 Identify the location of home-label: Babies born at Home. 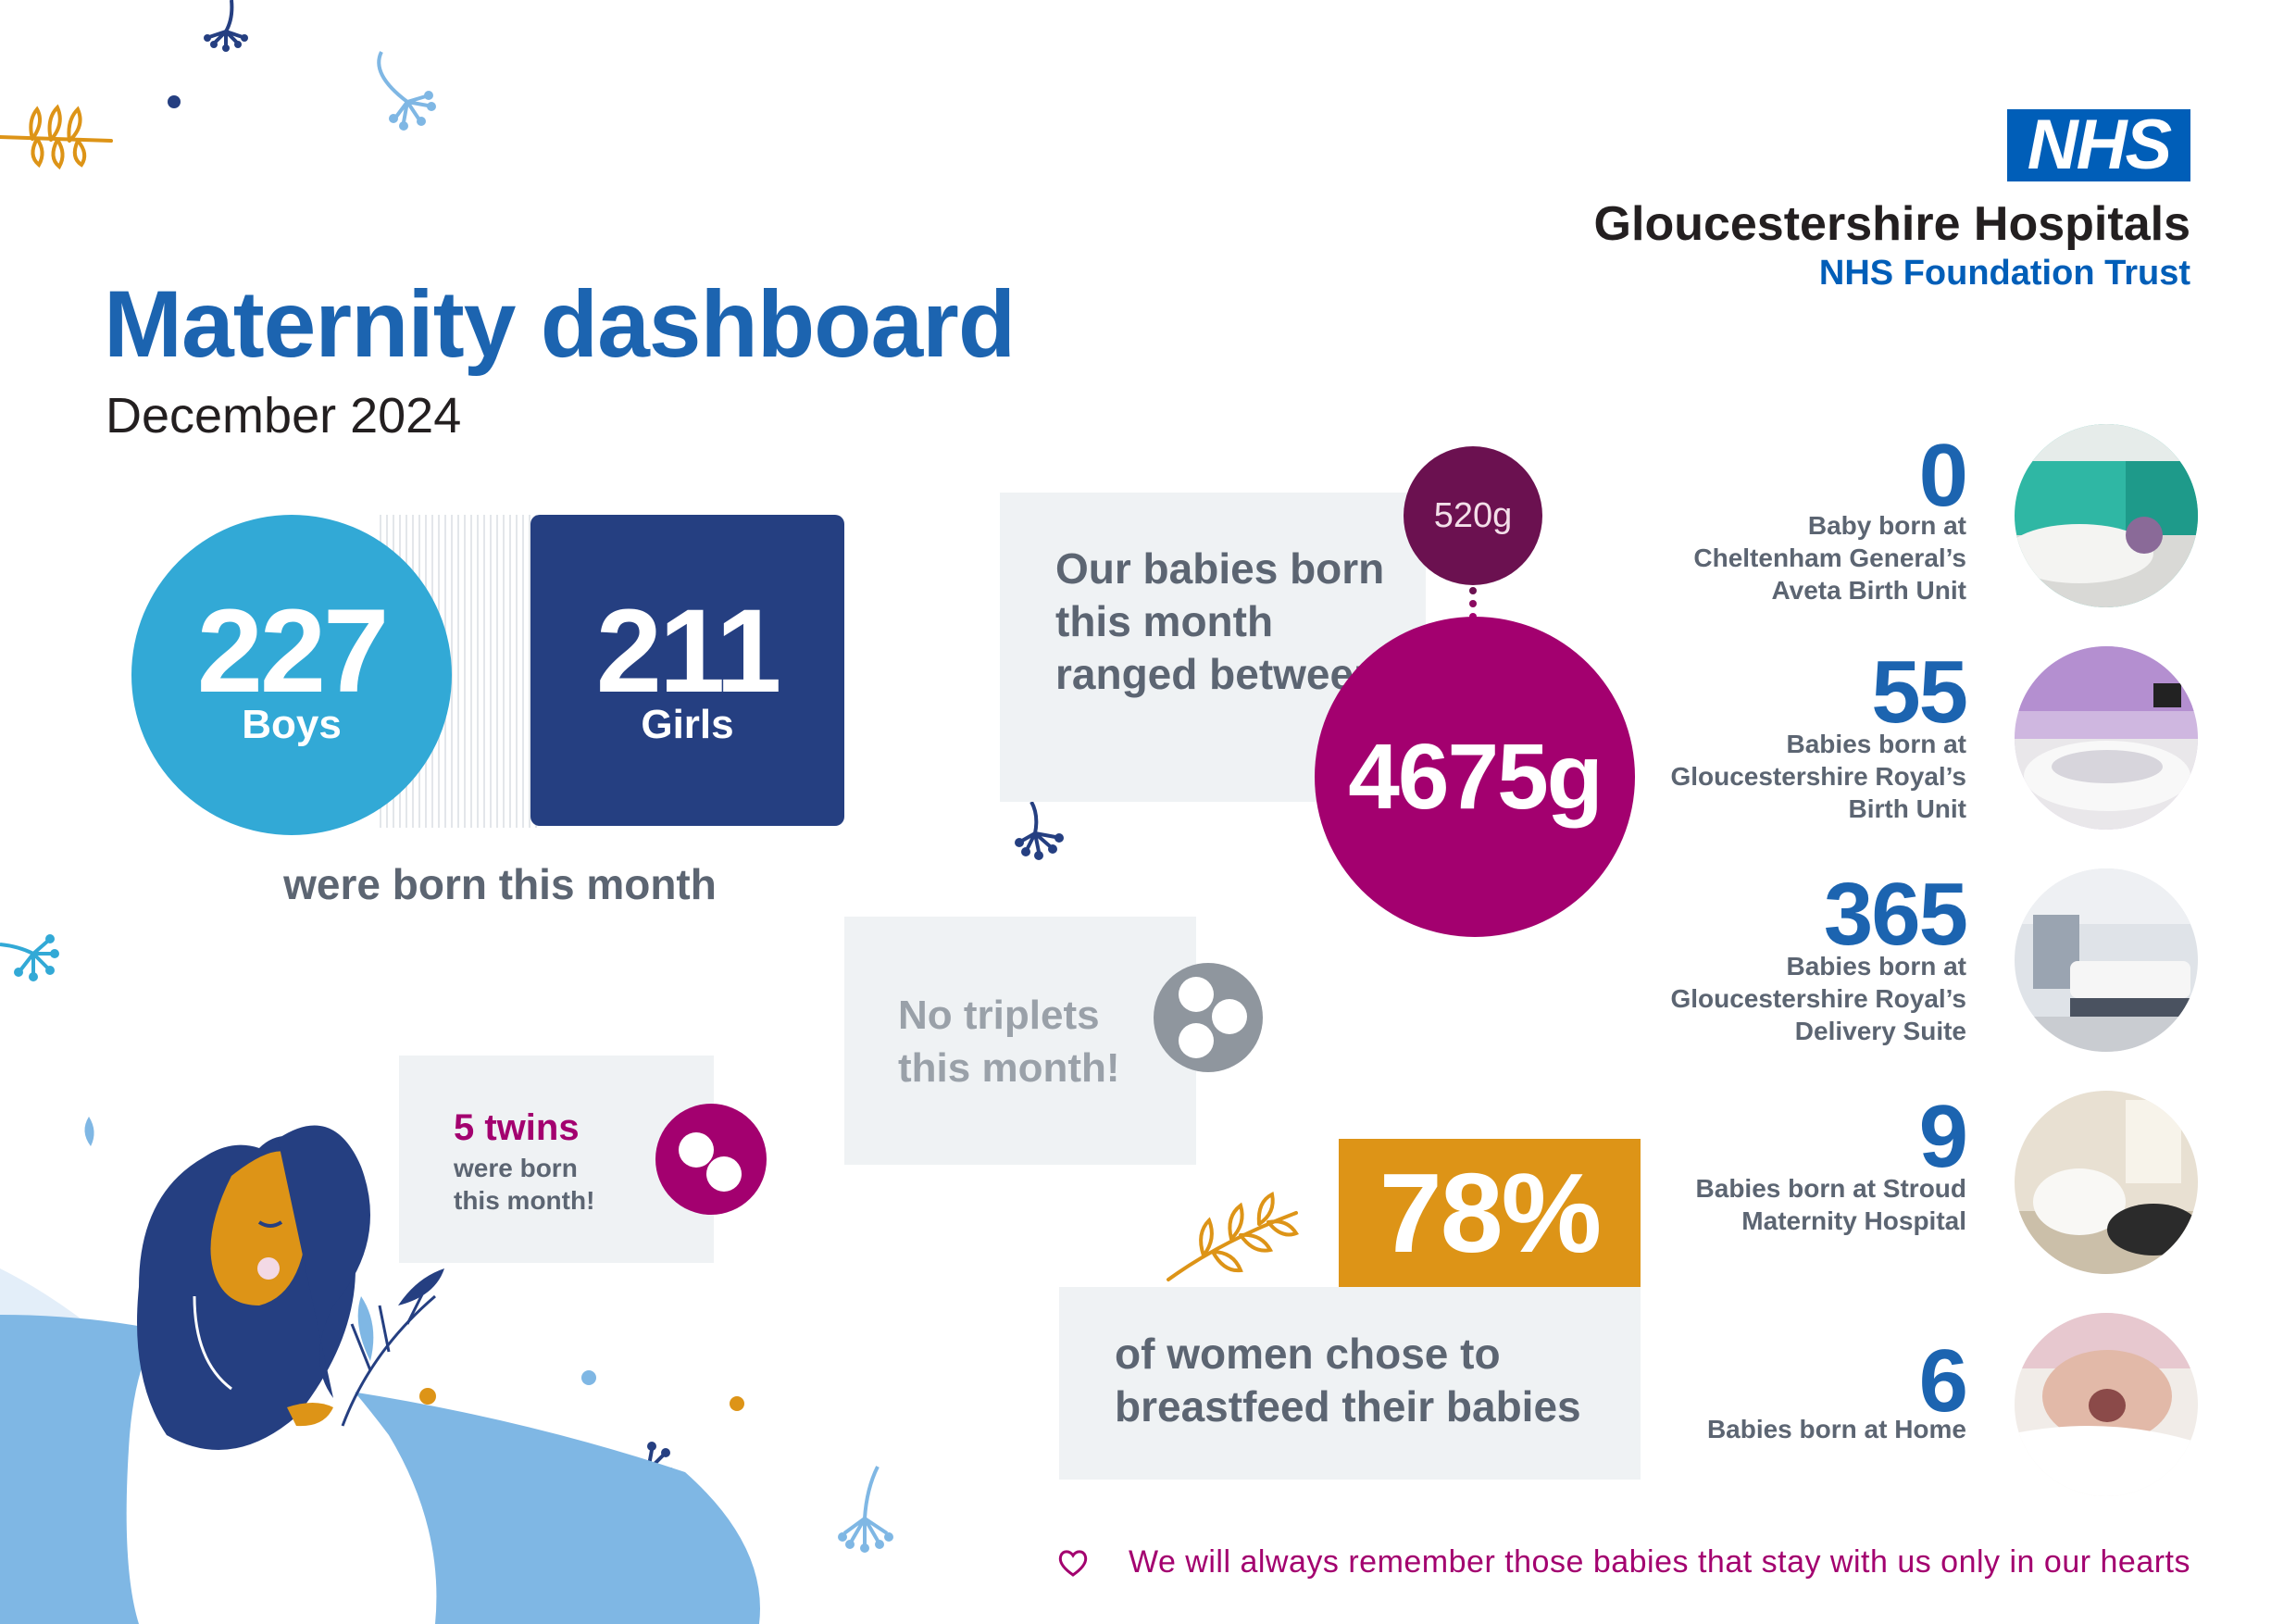
(1836, 1429).